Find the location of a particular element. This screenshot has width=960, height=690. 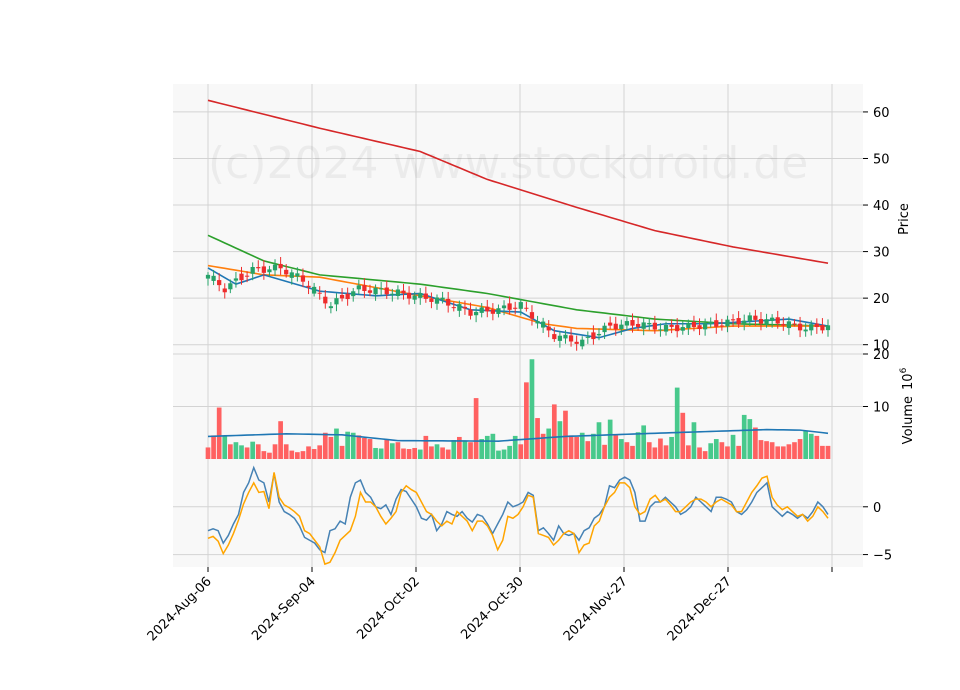

y-tick-label: 10 is located at coordinates (881, 408).